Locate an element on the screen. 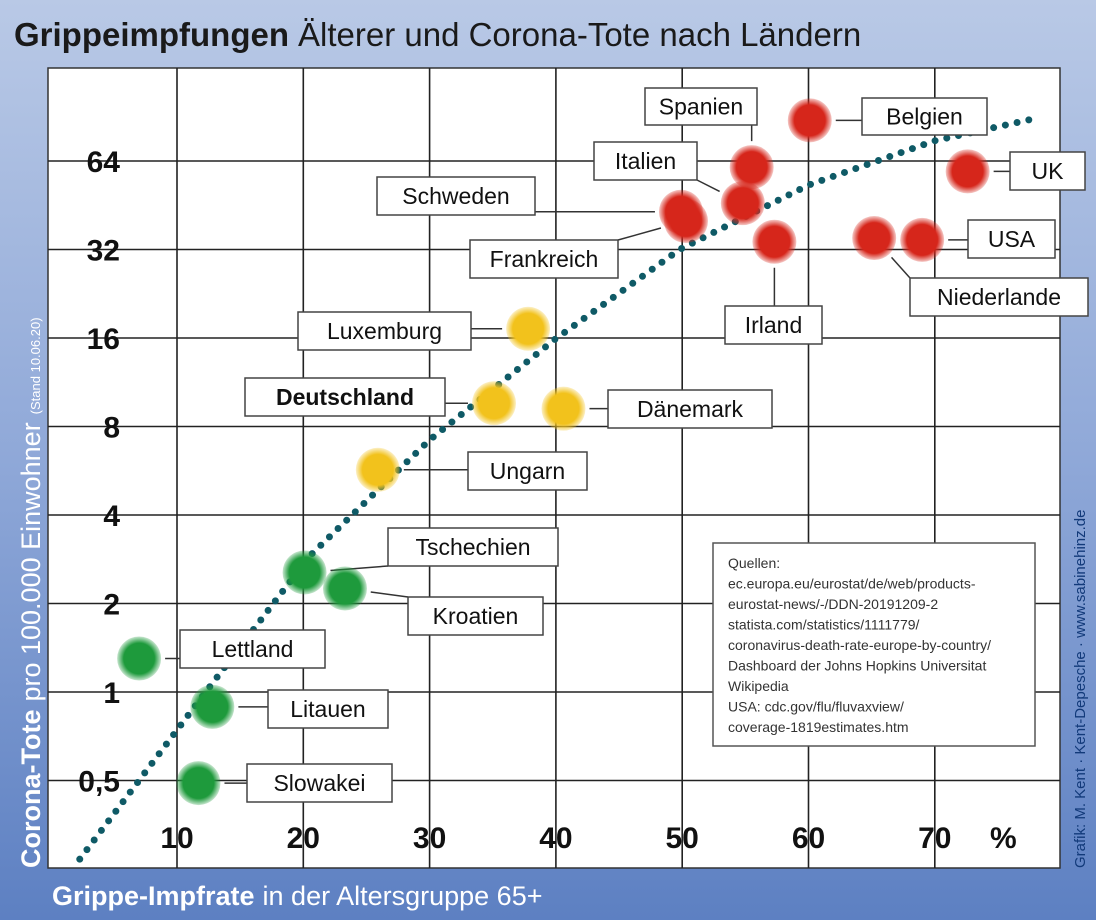 This screenshot has height=920, width=1096. point-label: Irland is located at coordinates (774, 325).